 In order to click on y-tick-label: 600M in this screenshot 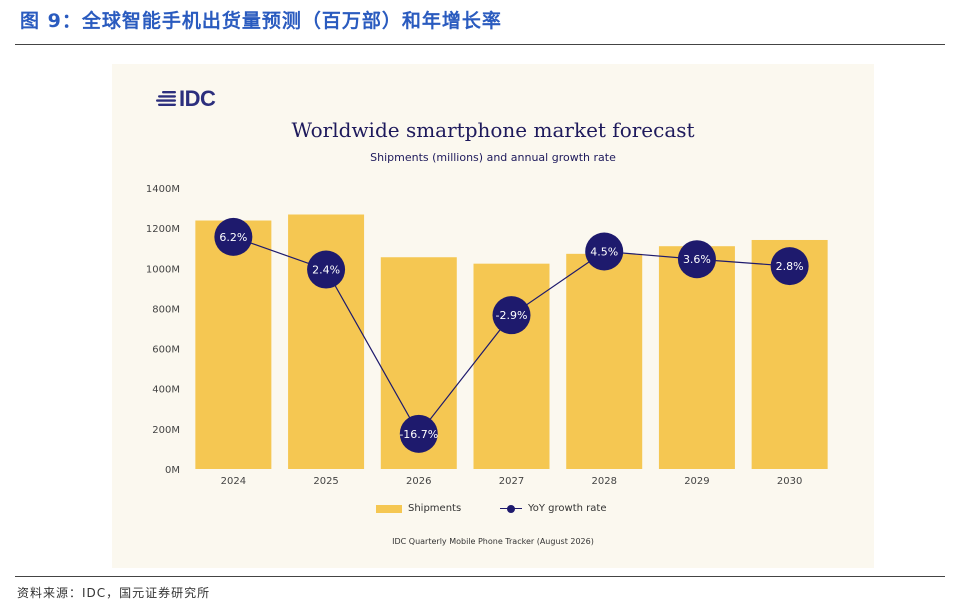, I will do `click(166, 350)`.